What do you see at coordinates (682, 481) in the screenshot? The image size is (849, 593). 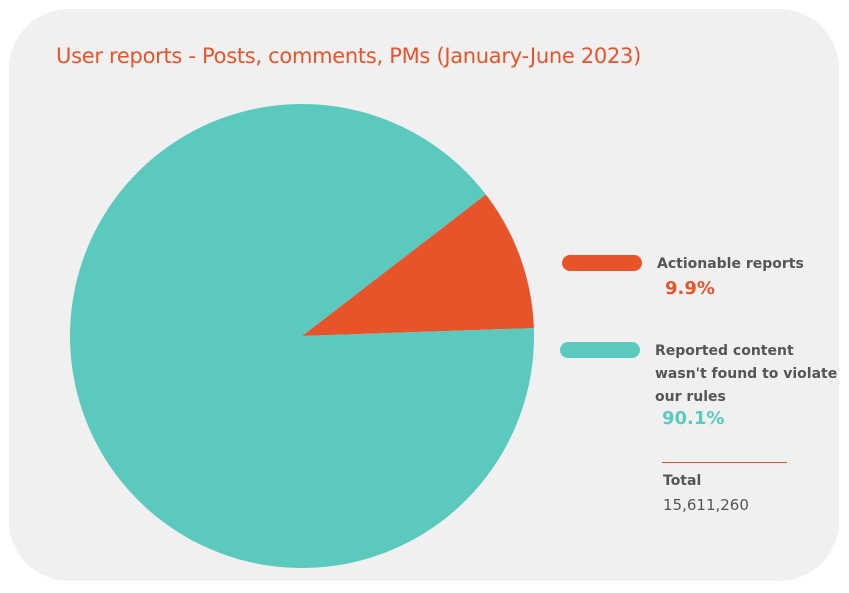 I see `total-label: Total` at bounding box center [682, 481].